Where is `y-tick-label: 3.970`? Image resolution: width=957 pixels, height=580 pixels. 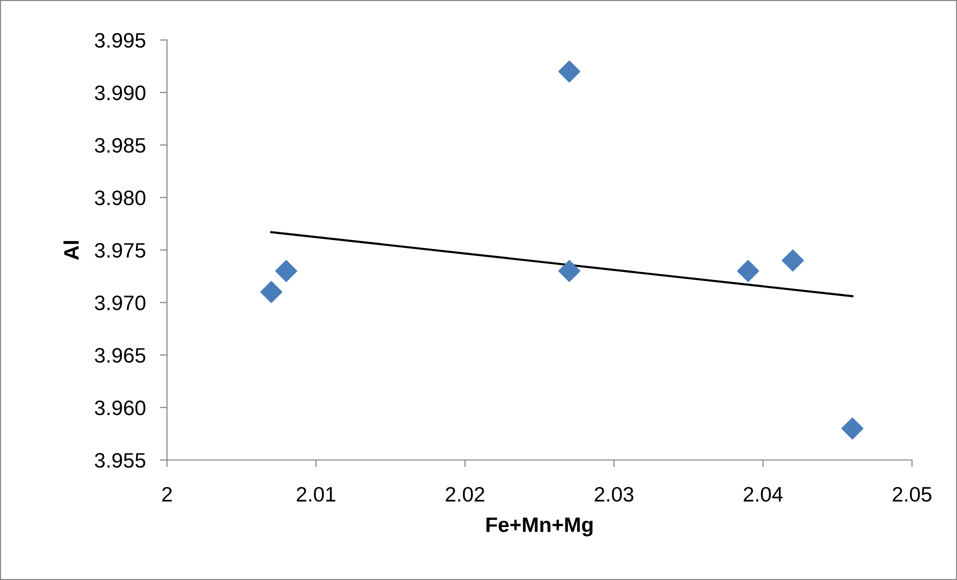
y-tick-label: 3.970 is located at coordinates (120, 303).